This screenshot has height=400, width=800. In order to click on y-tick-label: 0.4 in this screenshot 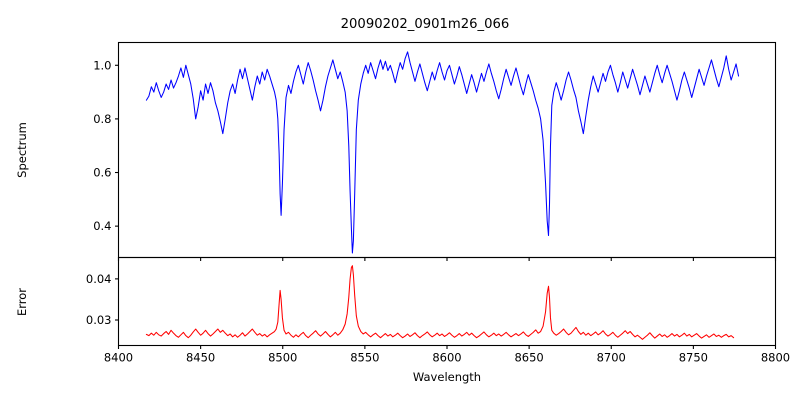, I will do `click(102, 226)`.